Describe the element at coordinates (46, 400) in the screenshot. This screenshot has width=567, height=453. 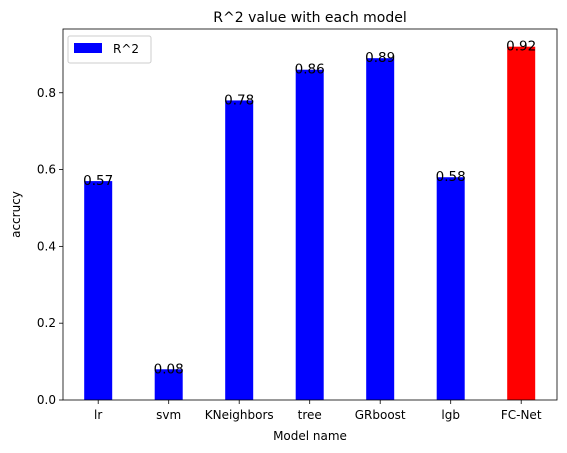
I see `y-tick-label: 0.0` at that location.